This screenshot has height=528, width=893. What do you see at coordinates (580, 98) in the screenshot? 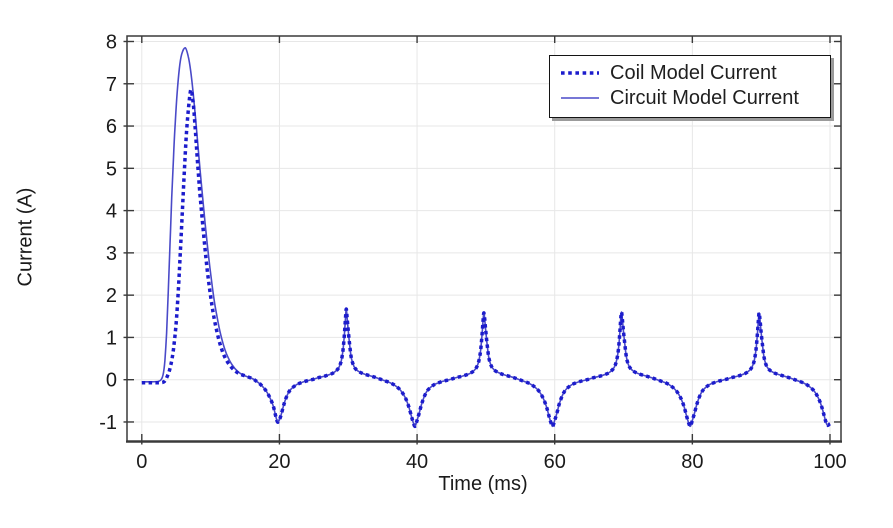
I see `solid-line-sample-icon` at bounding box center [580, 98].